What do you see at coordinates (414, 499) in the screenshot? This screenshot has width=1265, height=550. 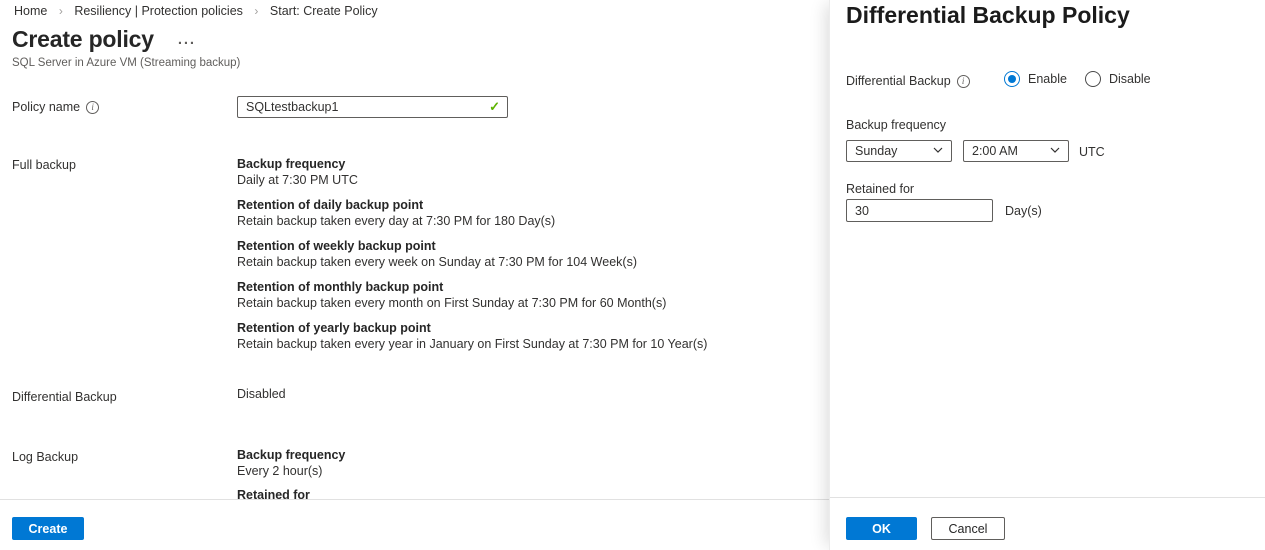 I see `footer-divider` at bounding box center [414, 499].